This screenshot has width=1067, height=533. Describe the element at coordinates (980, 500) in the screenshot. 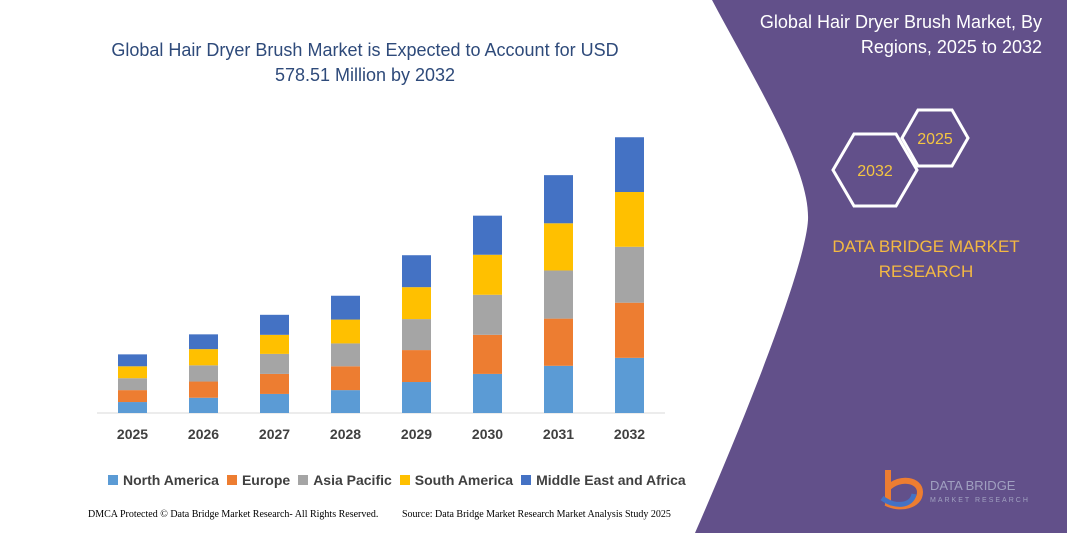

I see `logo-text: MARKET RESEARCH` at that location.